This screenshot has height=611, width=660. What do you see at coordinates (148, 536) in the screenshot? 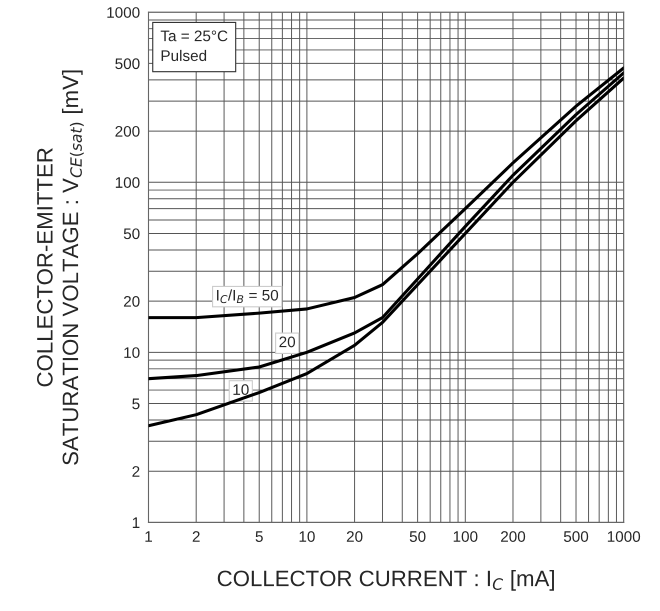
I see `x-tick-label: 1` at bounding box center [148, 536].